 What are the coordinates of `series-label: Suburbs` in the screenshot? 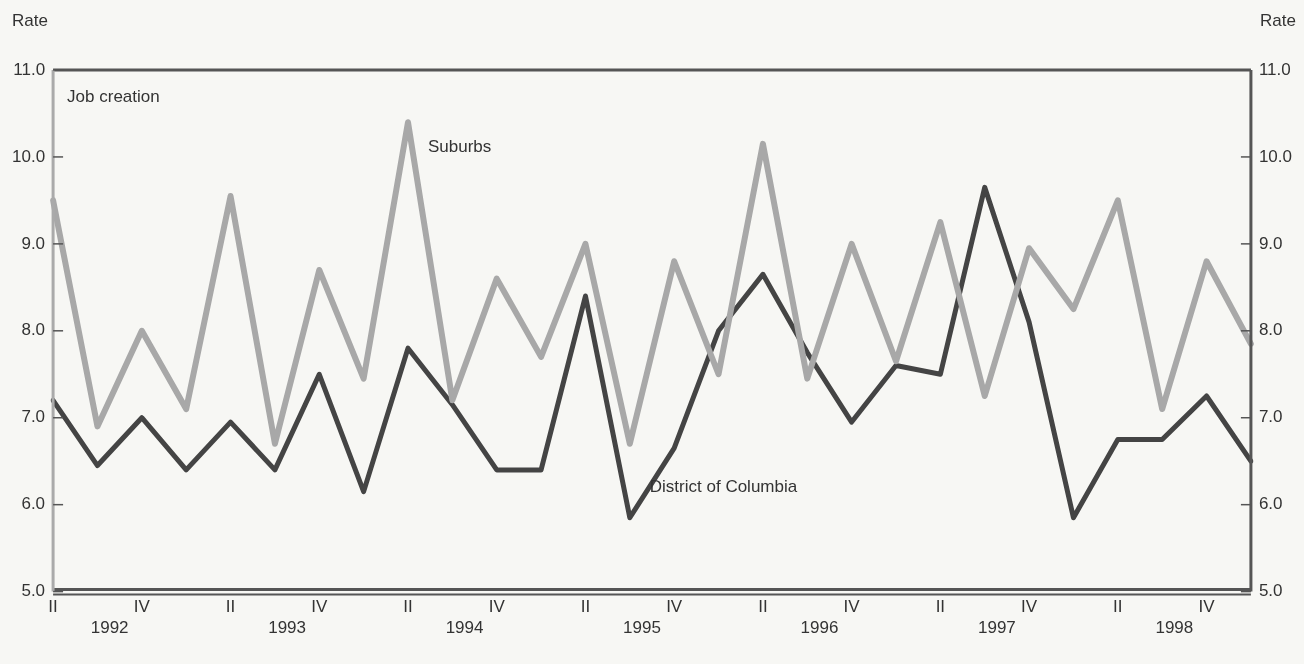 It's located at (460, 146).